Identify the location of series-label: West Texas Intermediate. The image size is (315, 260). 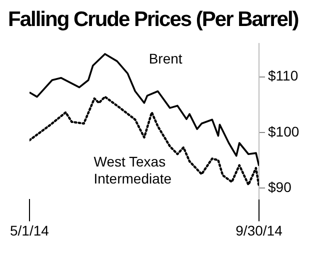
(133, 169).